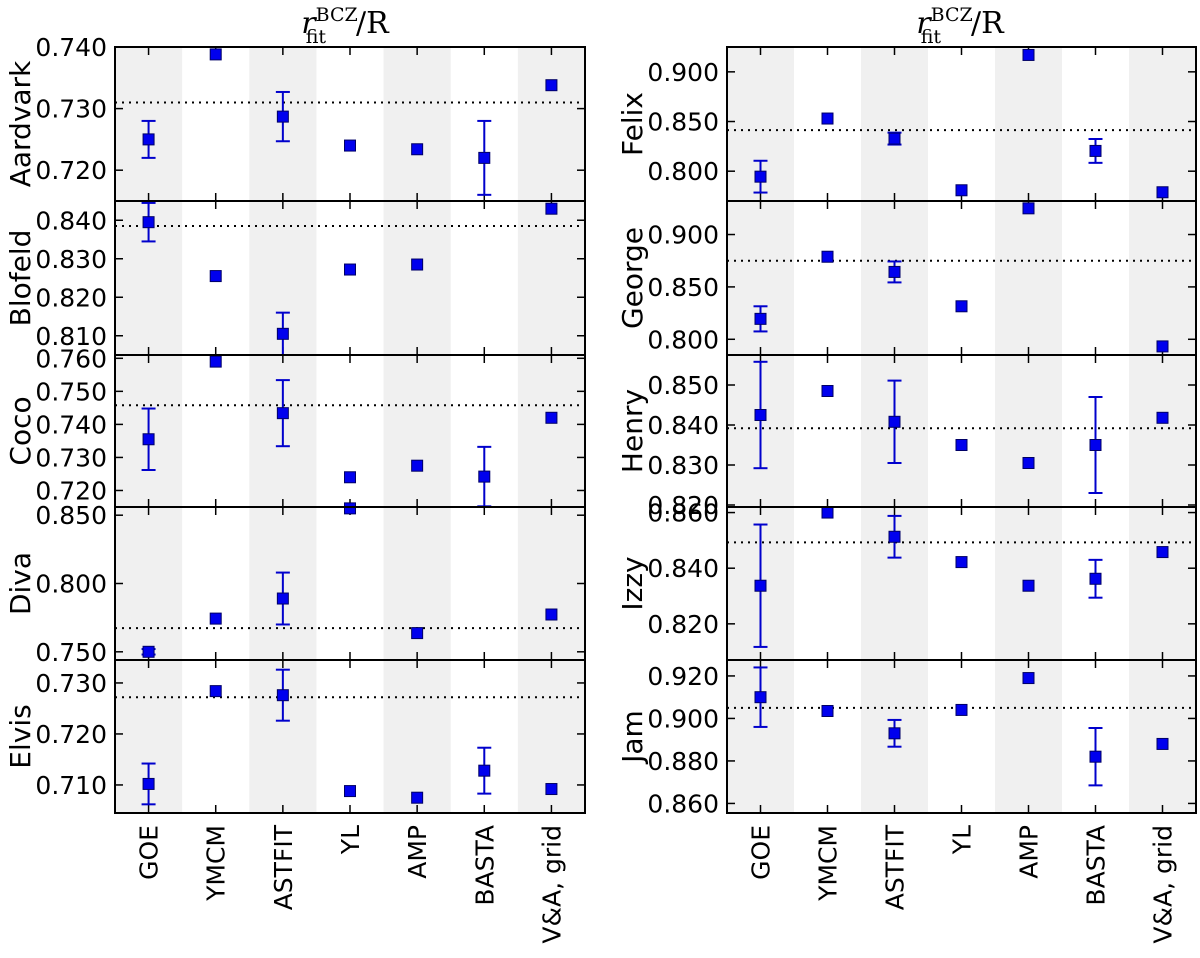 The image size is (1200, 958). Describe the element at coordinates (924, 23) in the screenshot. I see `title-main: r` at that location.